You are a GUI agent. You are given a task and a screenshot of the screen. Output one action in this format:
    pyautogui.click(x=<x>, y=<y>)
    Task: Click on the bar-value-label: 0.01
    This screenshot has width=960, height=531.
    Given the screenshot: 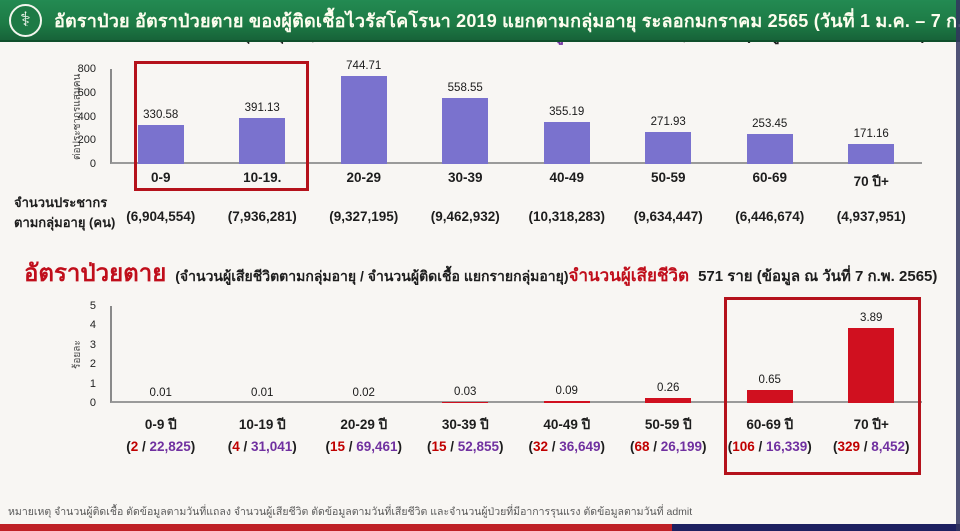 What is the action you would take?
    pyautogui.click(x=262, y=393)
    